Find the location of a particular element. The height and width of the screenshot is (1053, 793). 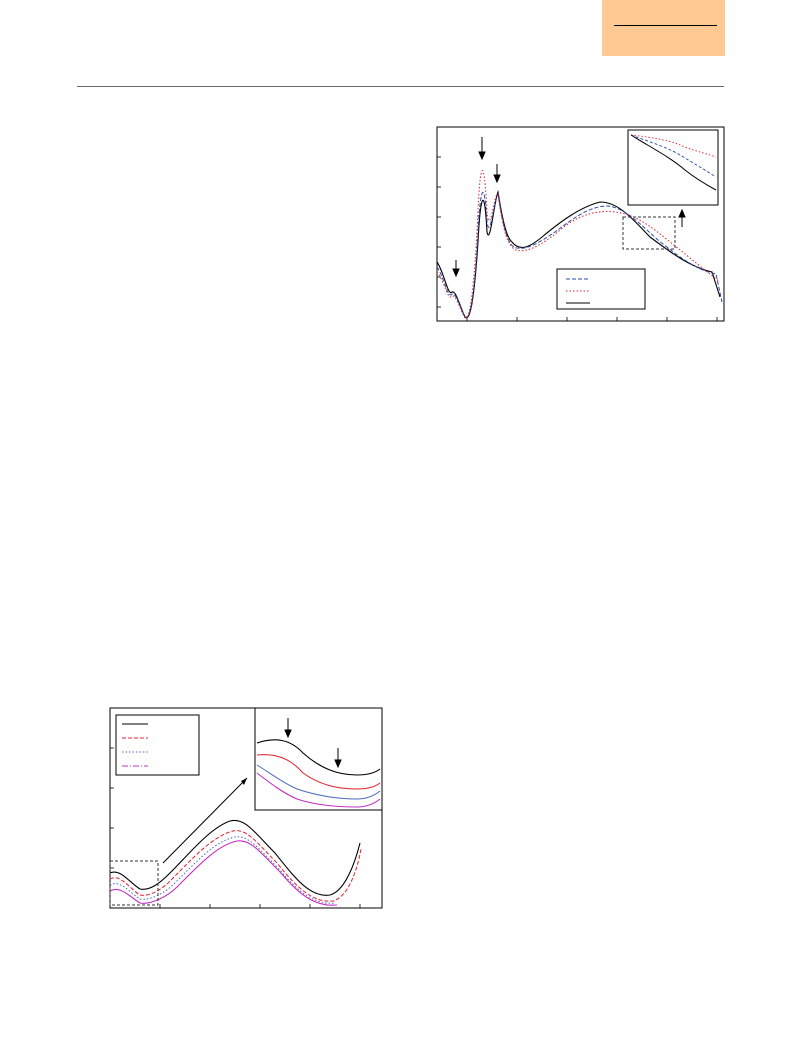

header-rule is located at coordinates (400, 86).